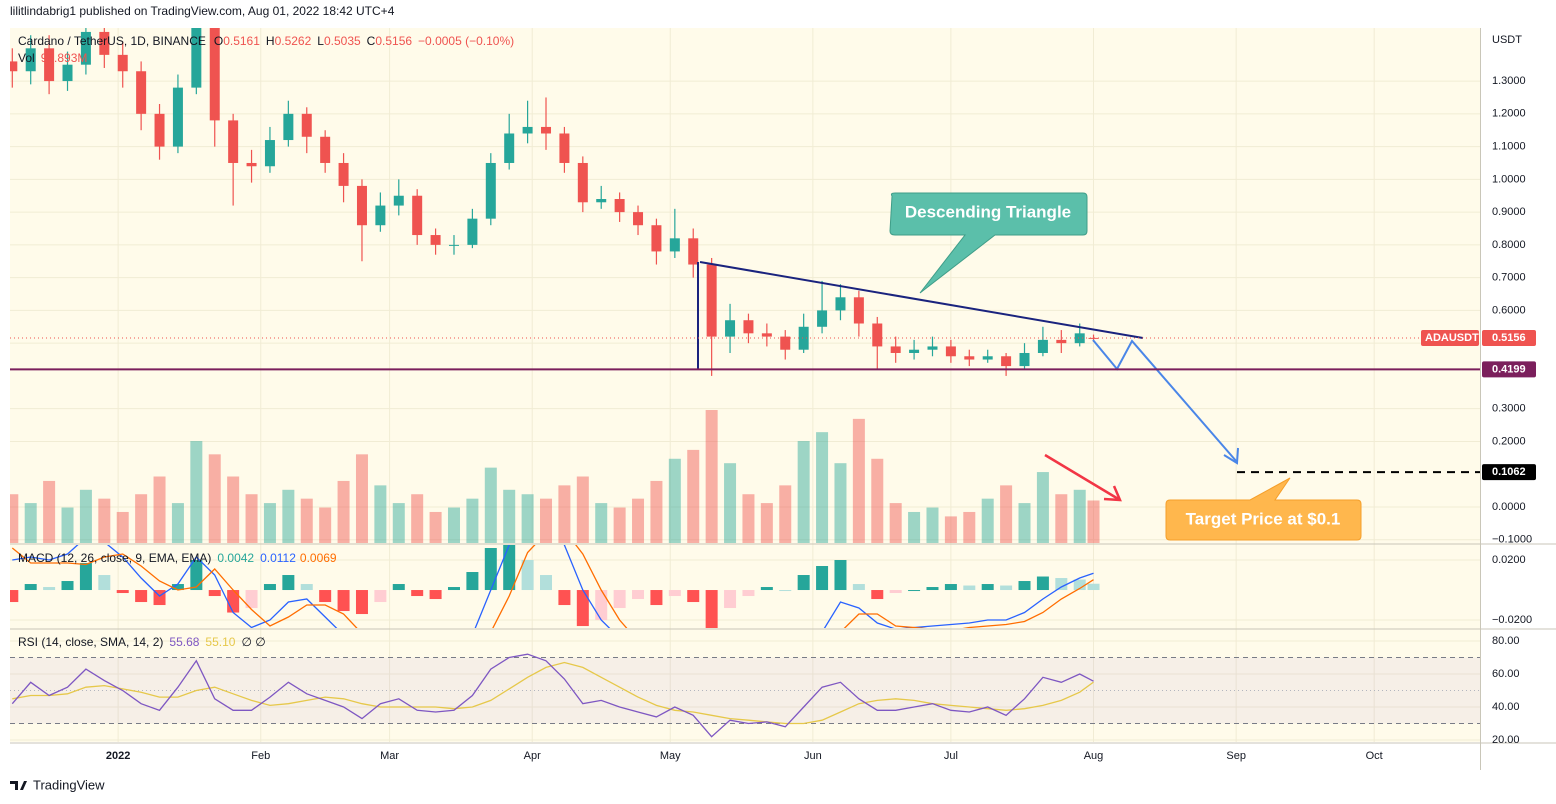 Image resolution: width=1556 pixels, height=804 pixels. I want to click on rsi-legend: RSI (14, close, SMA, 14, 2) 55.68 55.10 ∅ ∅, so click(142, 642).